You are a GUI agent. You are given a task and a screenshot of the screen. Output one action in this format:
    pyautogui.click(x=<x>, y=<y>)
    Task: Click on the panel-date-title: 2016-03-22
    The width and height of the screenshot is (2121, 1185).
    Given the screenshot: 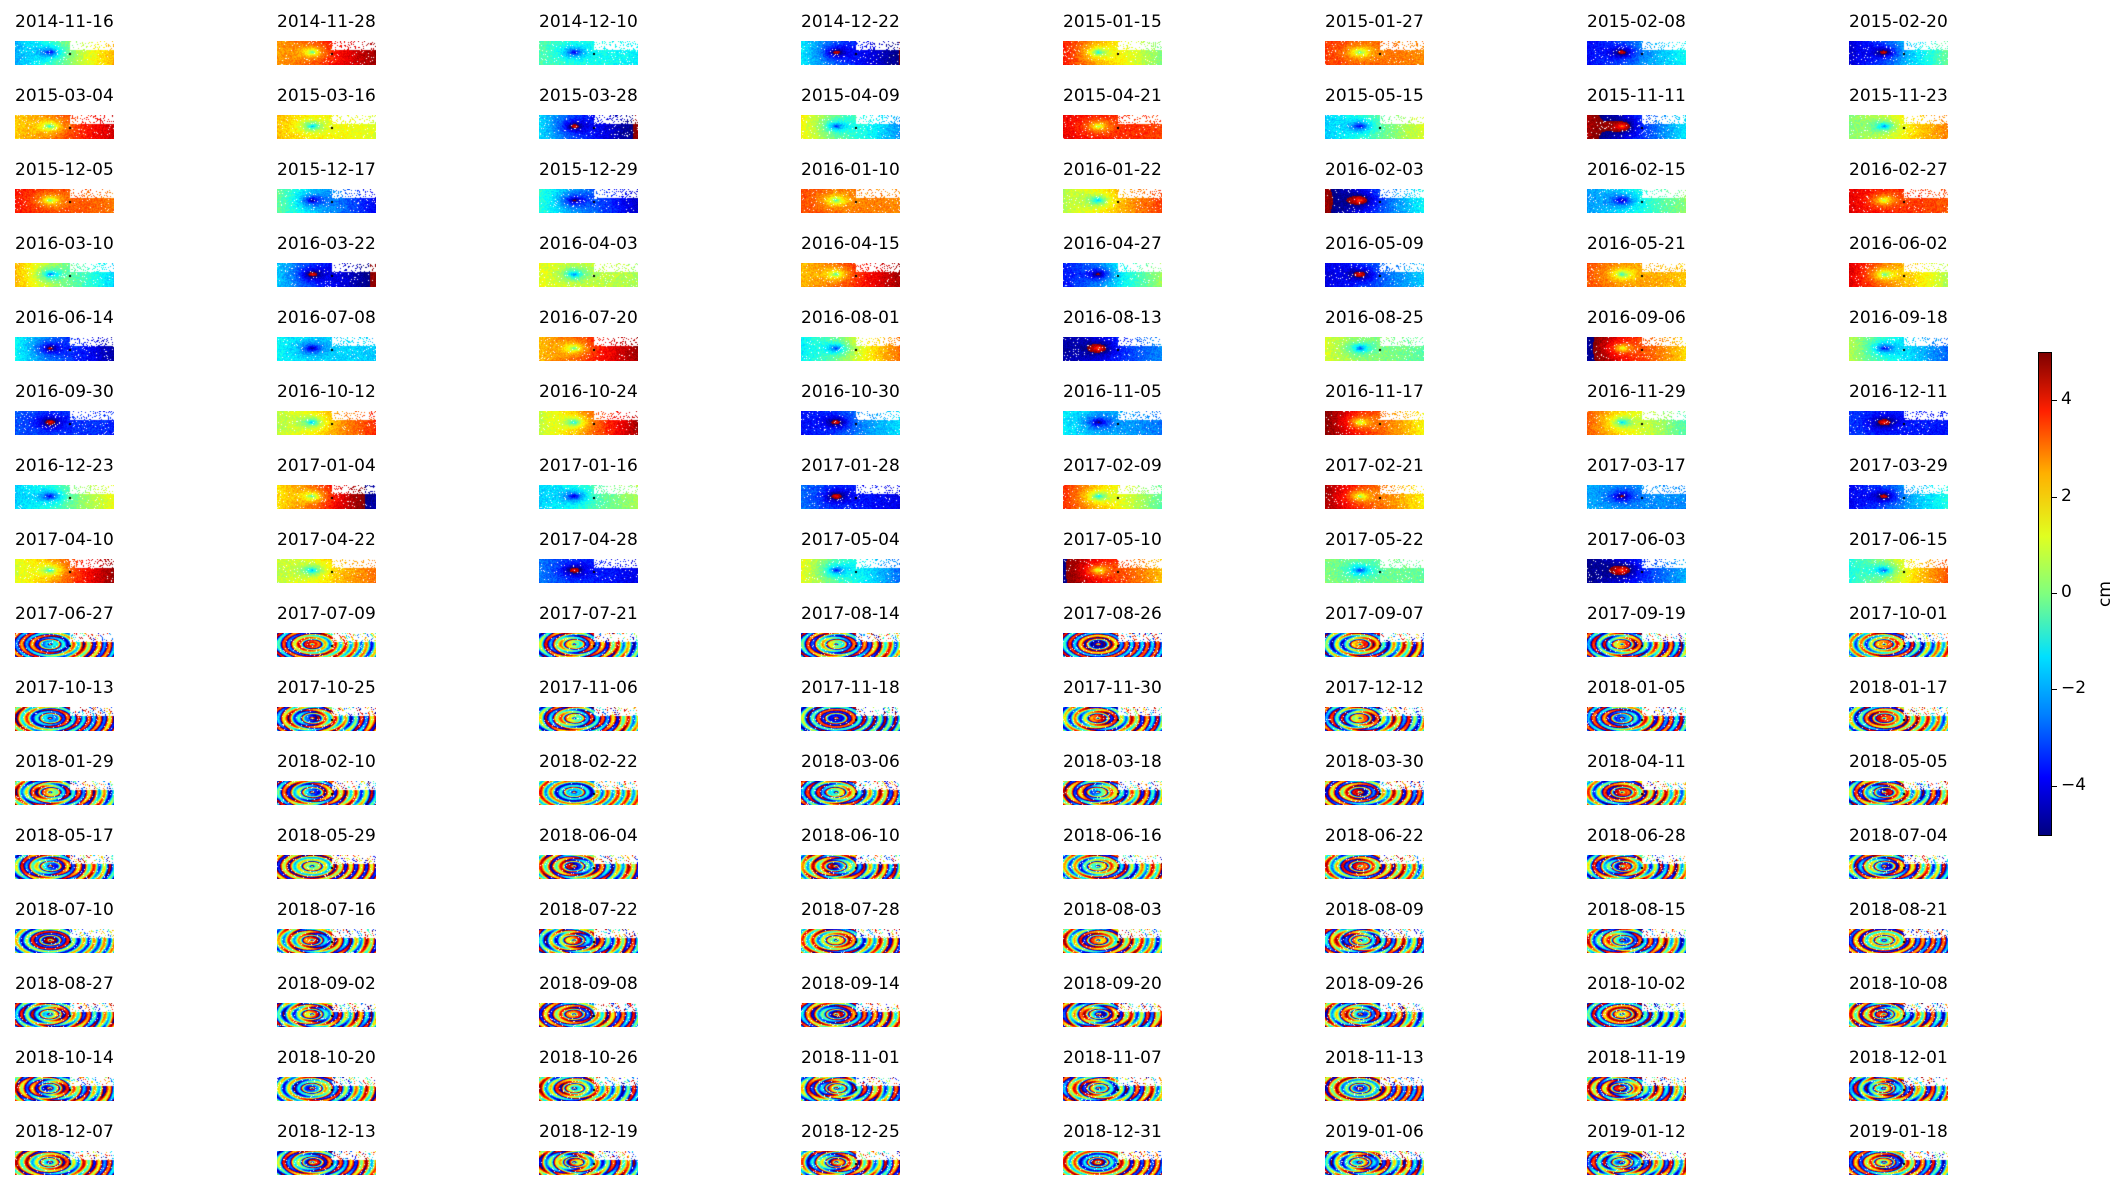 What is the action you would take?
    pyautogui.click(x=326, y=244)
    